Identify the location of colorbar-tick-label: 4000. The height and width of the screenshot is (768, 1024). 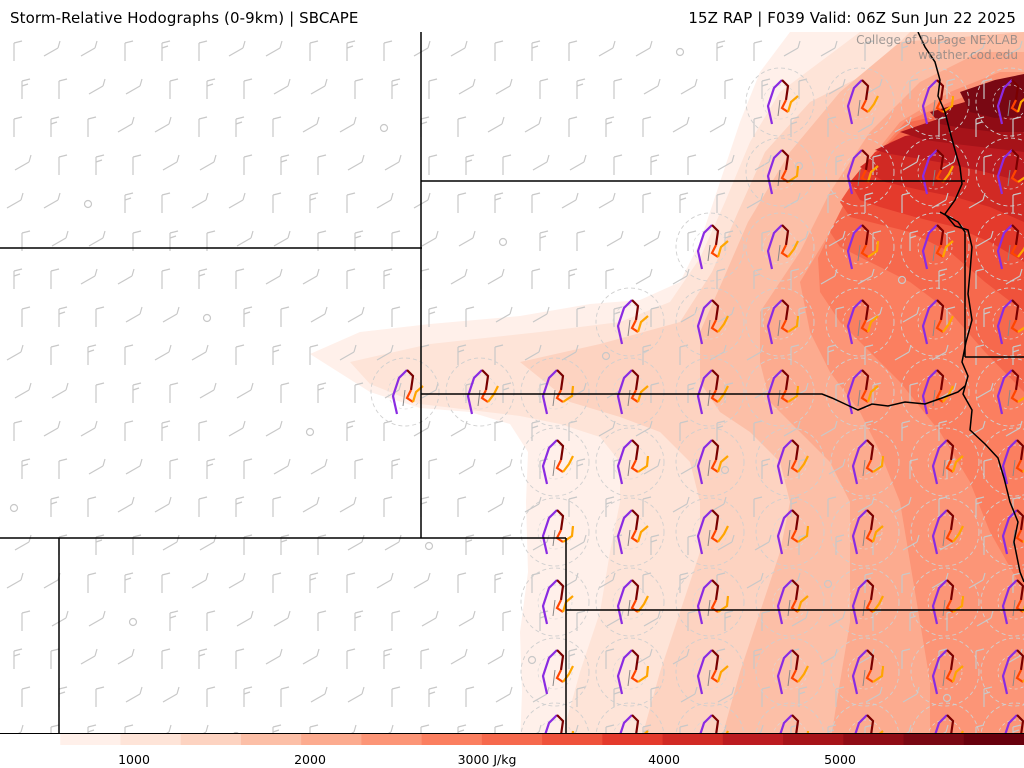
(664, 759).